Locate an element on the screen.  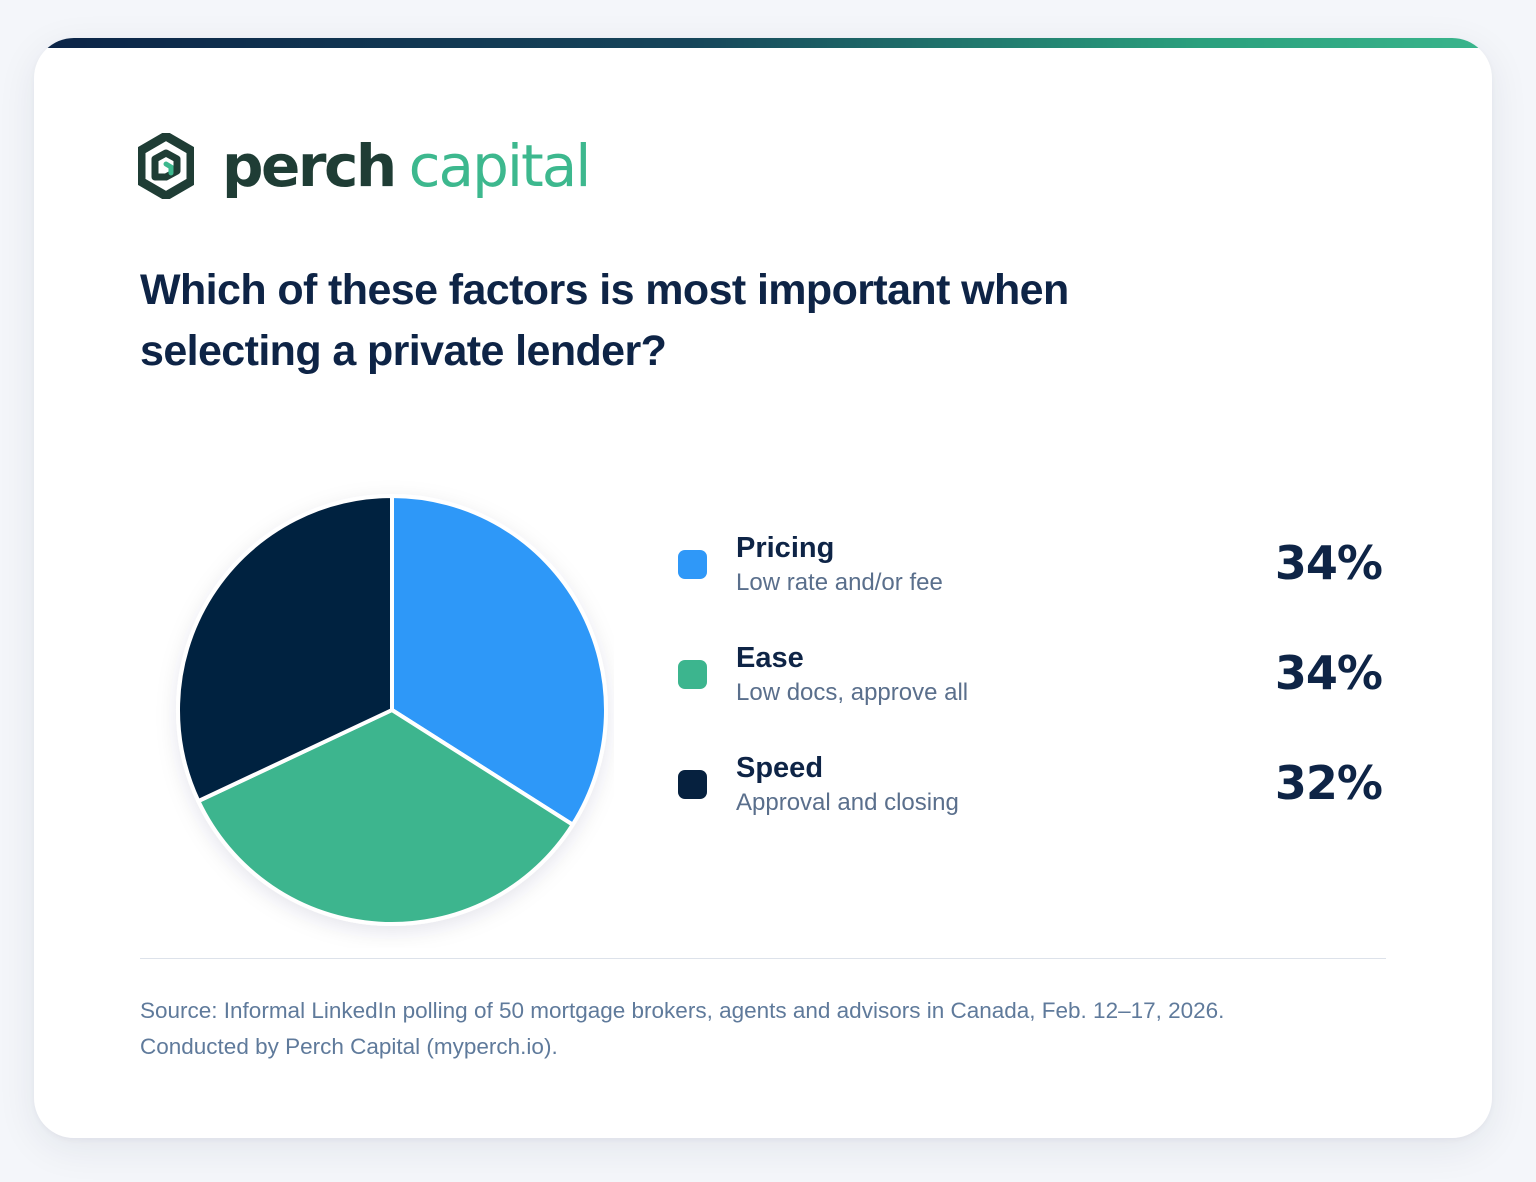
pie-slice-ease is located at coordinates (385, 817).